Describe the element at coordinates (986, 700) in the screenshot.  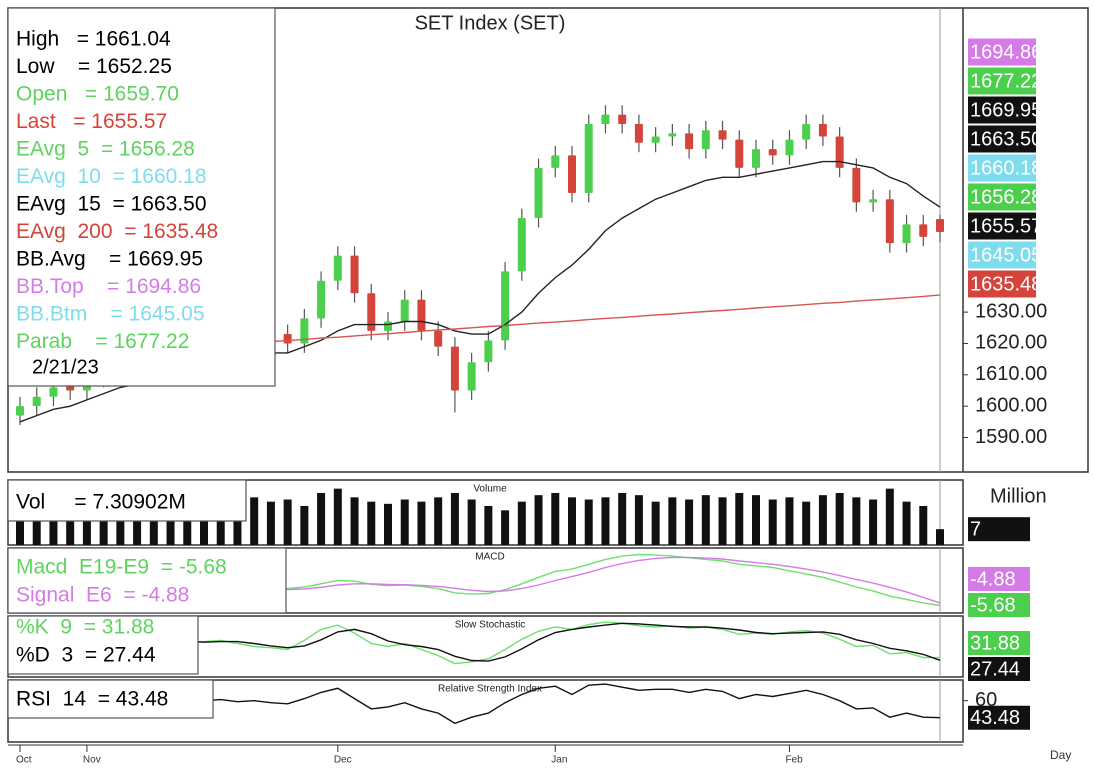
I see `y-tick-label: 60` at that location.